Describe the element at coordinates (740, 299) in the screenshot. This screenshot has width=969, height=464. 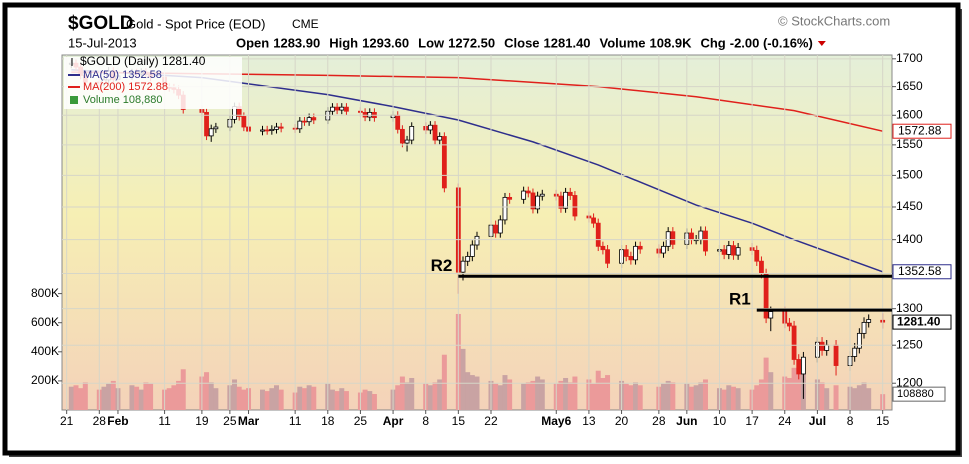
I see `annotation: R1` at that location.